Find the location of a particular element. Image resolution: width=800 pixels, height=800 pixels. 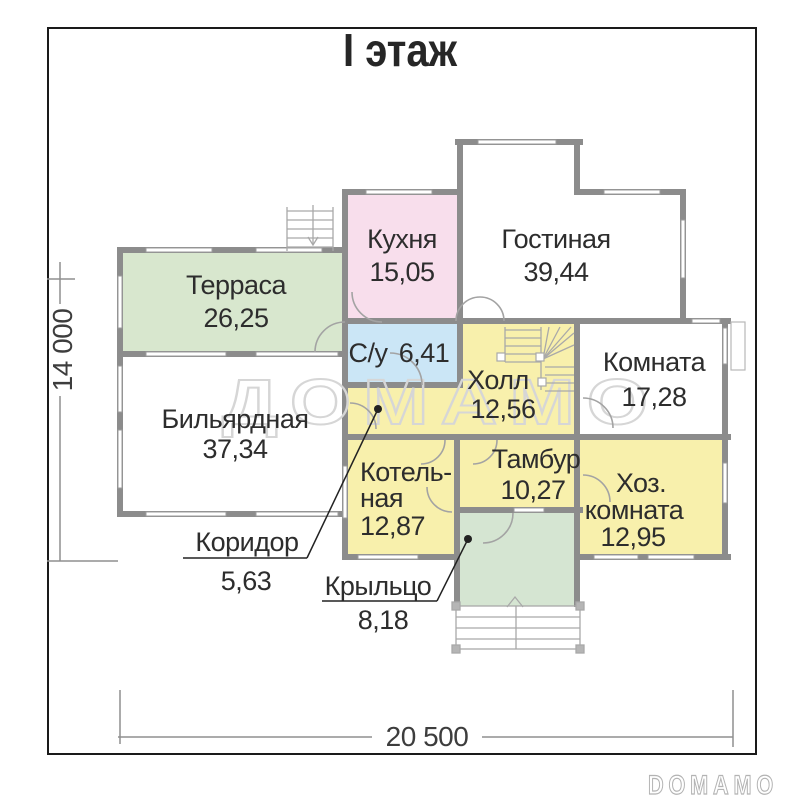

corridor-name: Коридор is located at coordinates (246, 542).